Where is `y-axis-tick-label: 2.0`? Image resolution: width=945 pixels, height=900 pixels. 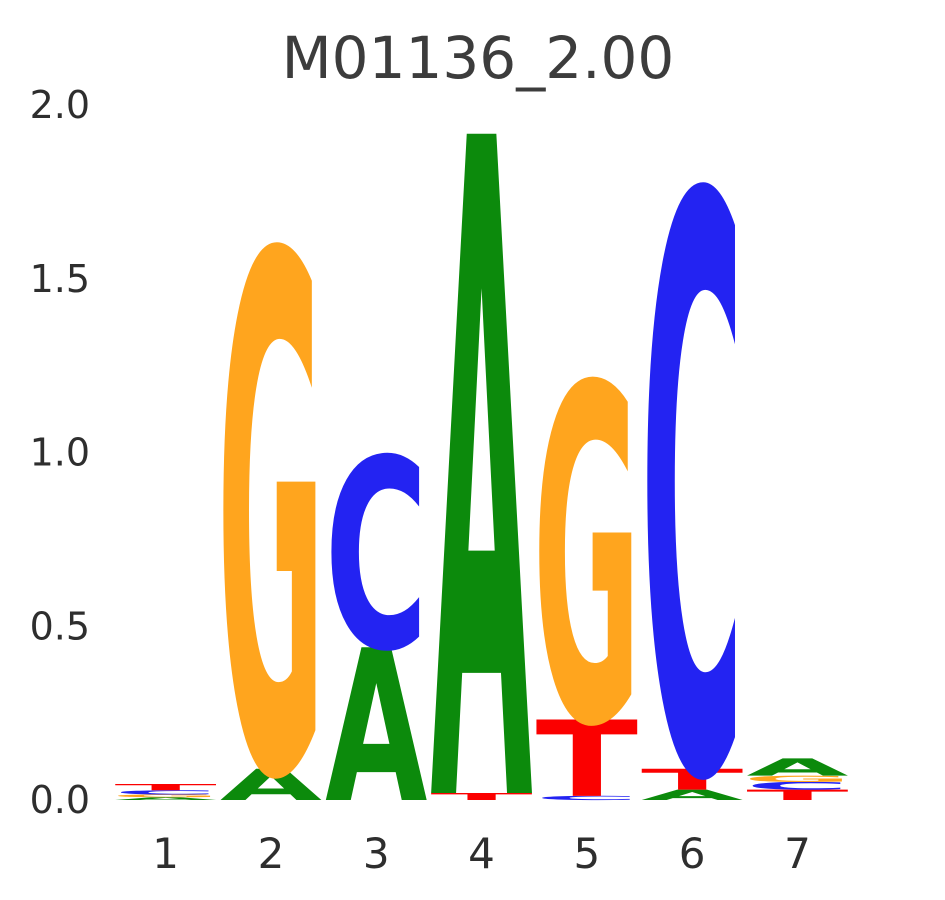
y-axis-tick-label: 2.0 is located at coordinates (60, 105).